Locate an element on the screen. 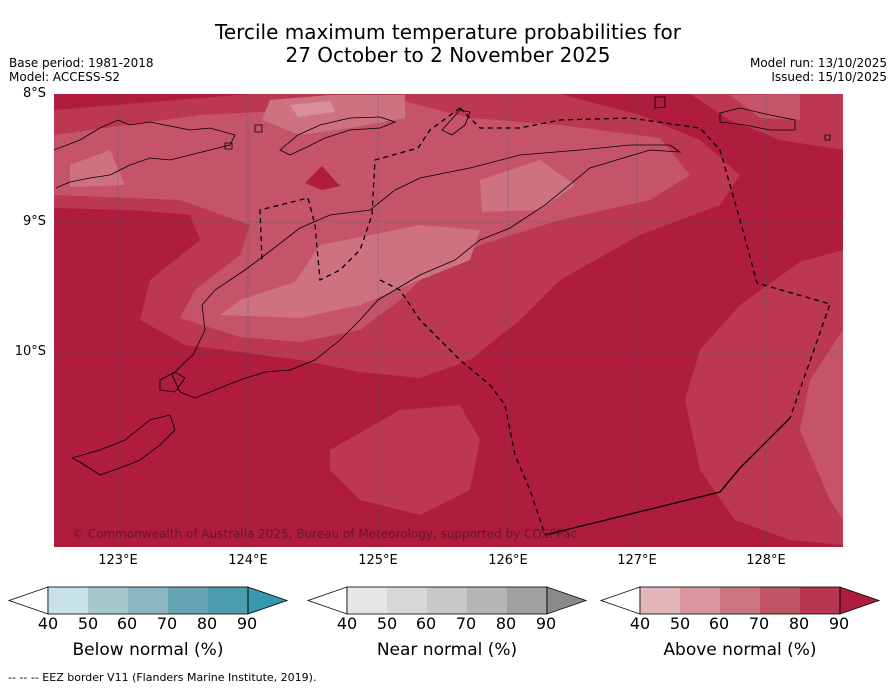  cb-above-label: Above normal (%) is located at coordinates (740, 650).